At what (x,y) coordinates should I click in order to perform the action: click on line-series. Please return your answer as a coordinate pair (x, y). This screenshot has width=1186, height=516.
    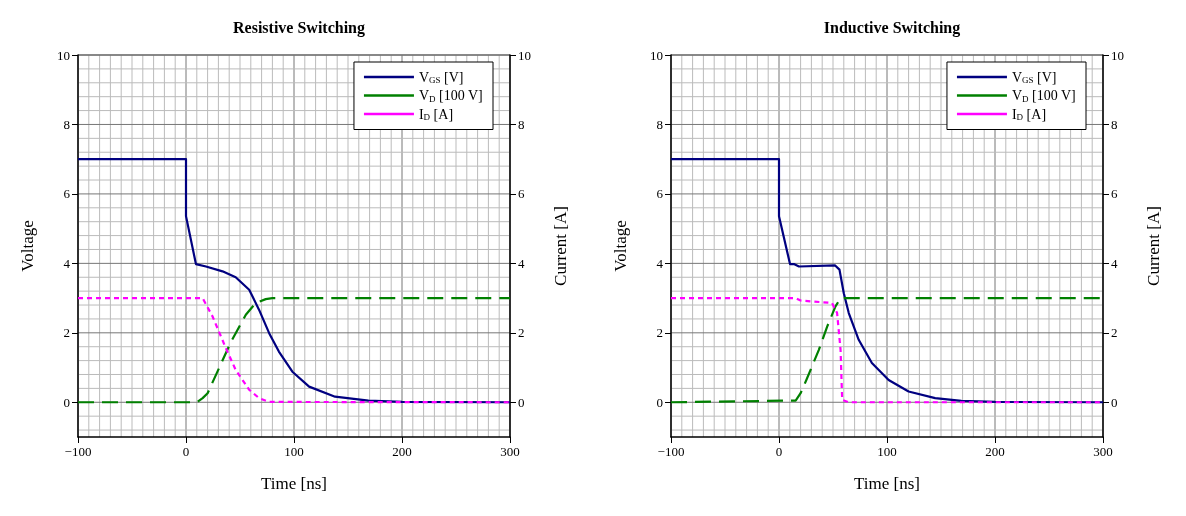
    Looking at the image, I should click on (294, 350).